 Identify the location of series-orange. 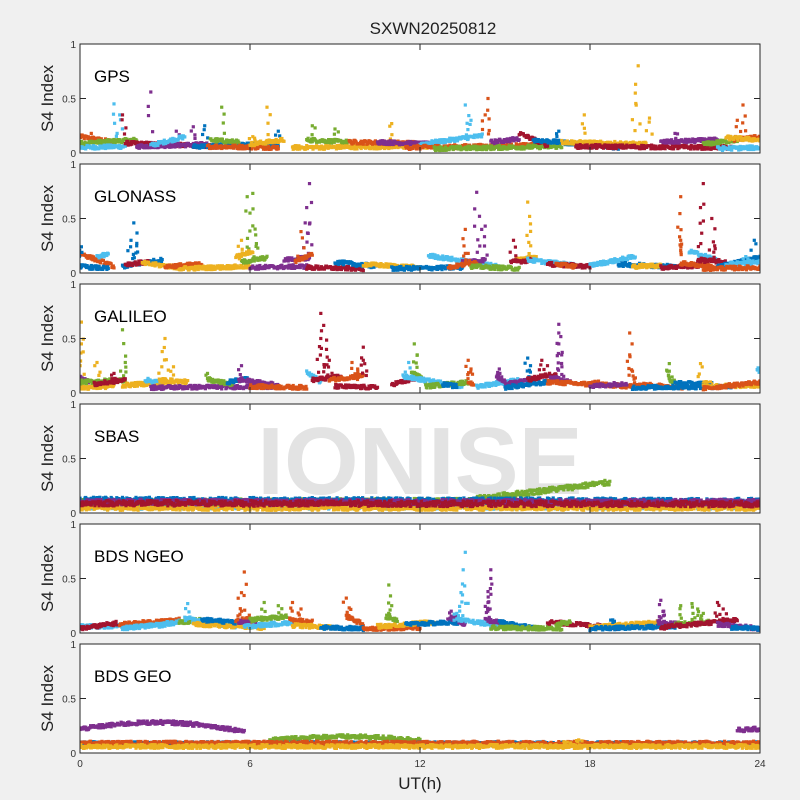
(730, 268).